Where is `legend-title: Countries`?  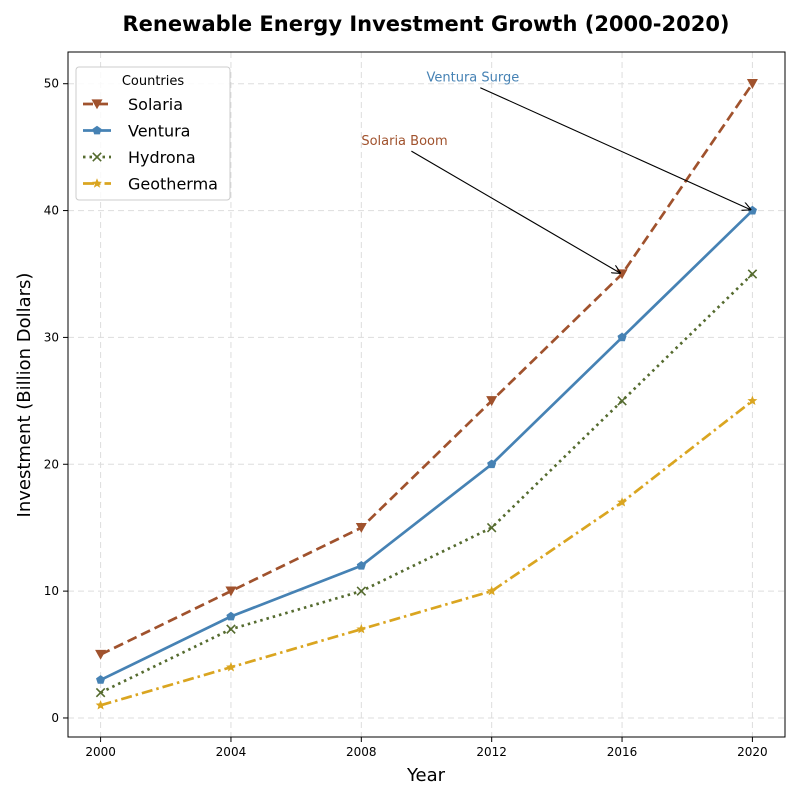
legend-title: Countries is located at coordinates (153, 81).